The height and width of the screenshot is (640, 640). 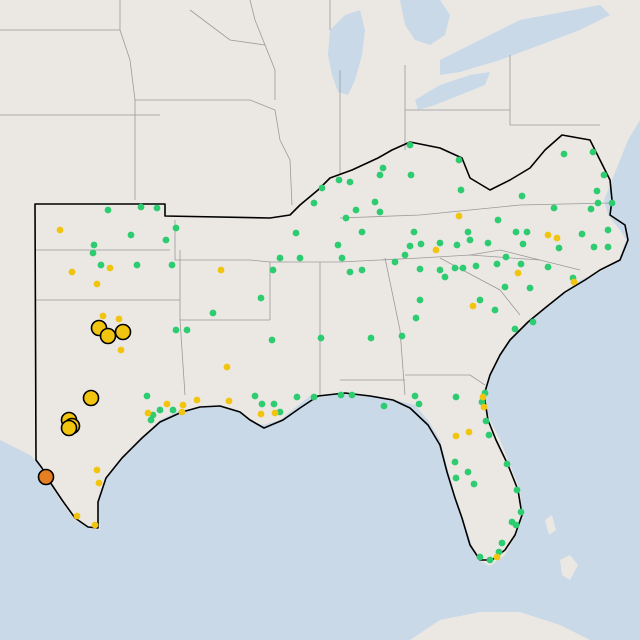 What do you see at coordinates (46, 477) in the screenshot?
I see `station-marker-unhealthy-large` at bounding box center [46, 477].